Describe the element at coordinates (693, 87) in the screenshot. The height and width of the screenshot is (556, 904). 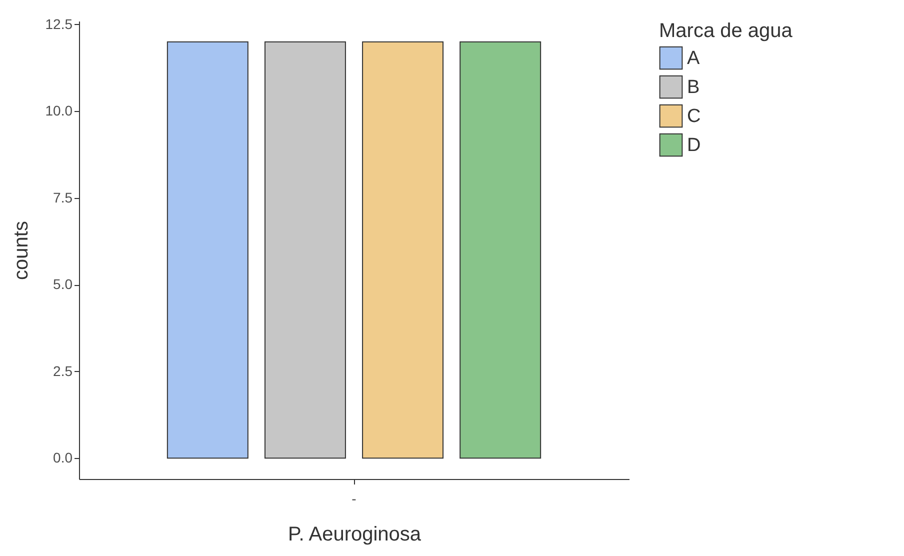
I see `legend-label: B` at that location.